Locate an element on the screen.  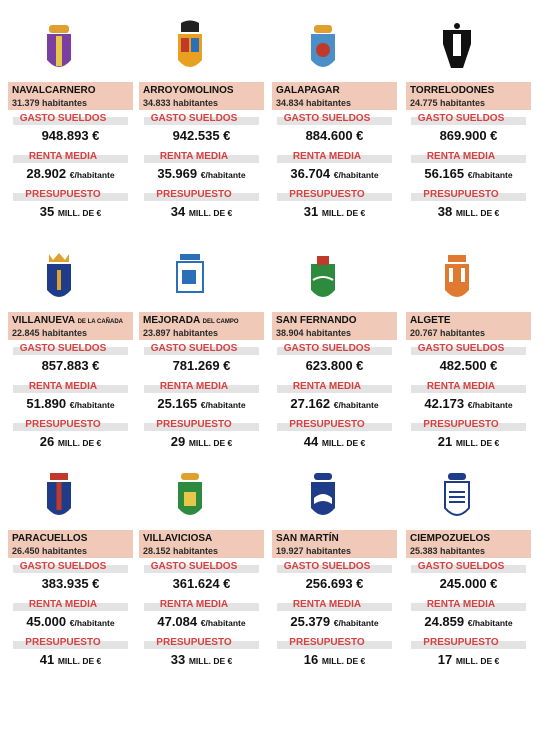
gasto-value: 482.500 € is located at coordinates (468, 365).